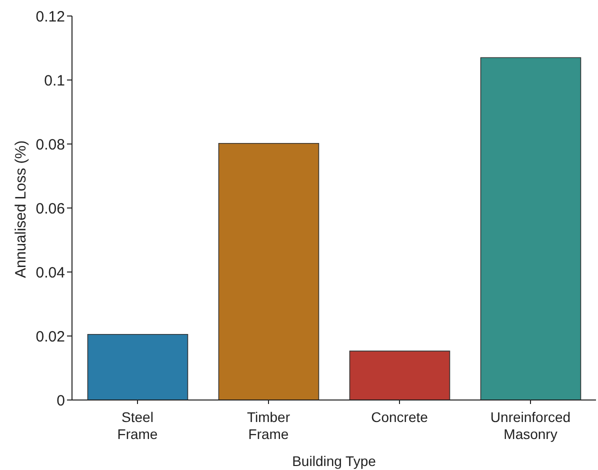 The height and width of the screenshot is (470, 598). I want to click on x-axis-title: Building Type, so click(334, 461).